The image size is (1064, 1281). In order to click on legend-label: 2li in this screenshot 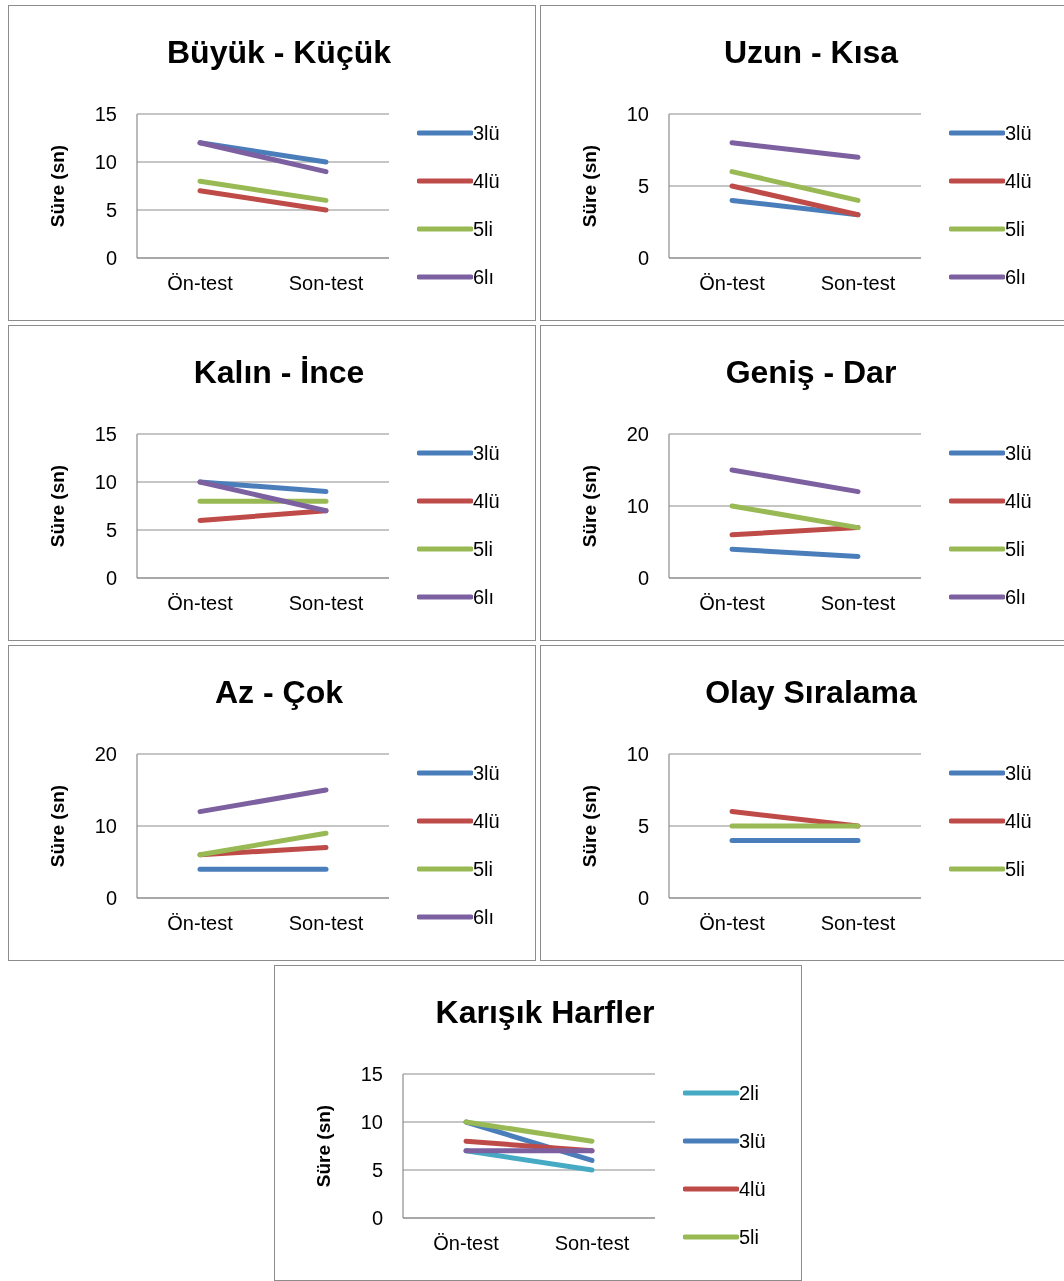, I will do `click(749, 1093)`.